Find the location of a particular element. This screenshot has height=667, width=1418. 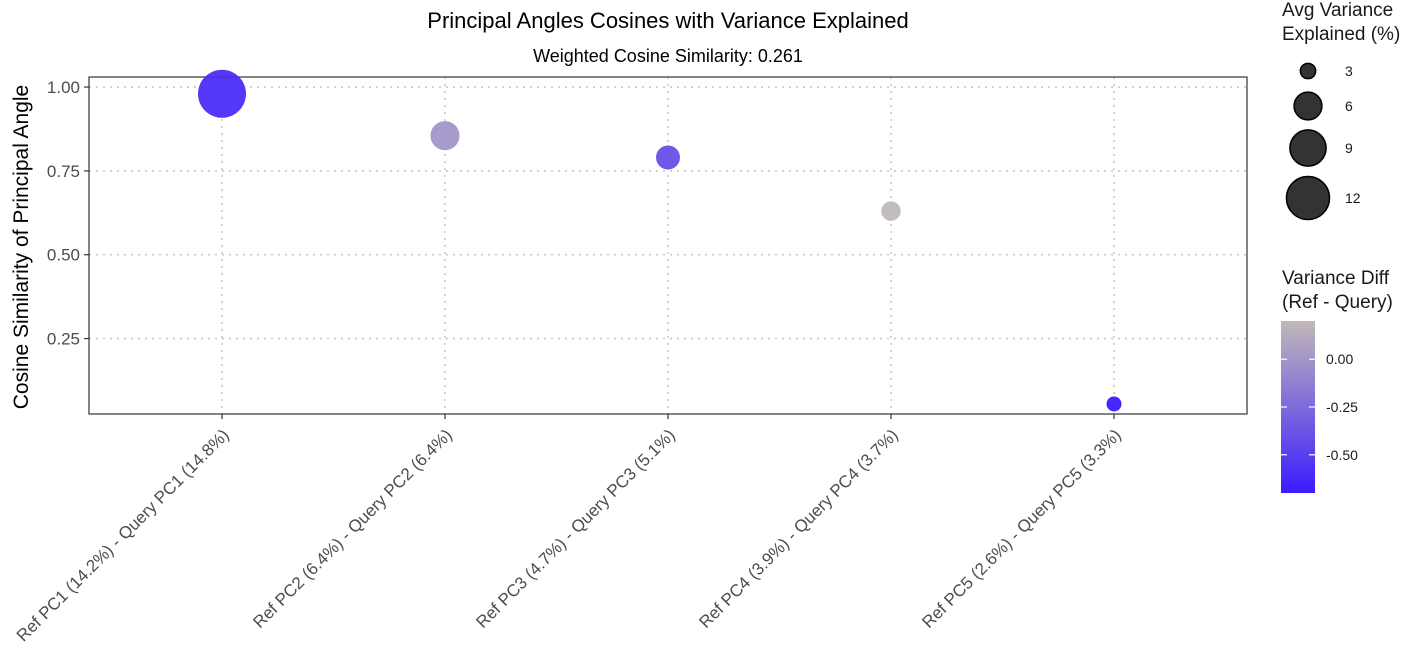

size-legend-title: Explained (%) is located at coordinates (1341, 34).